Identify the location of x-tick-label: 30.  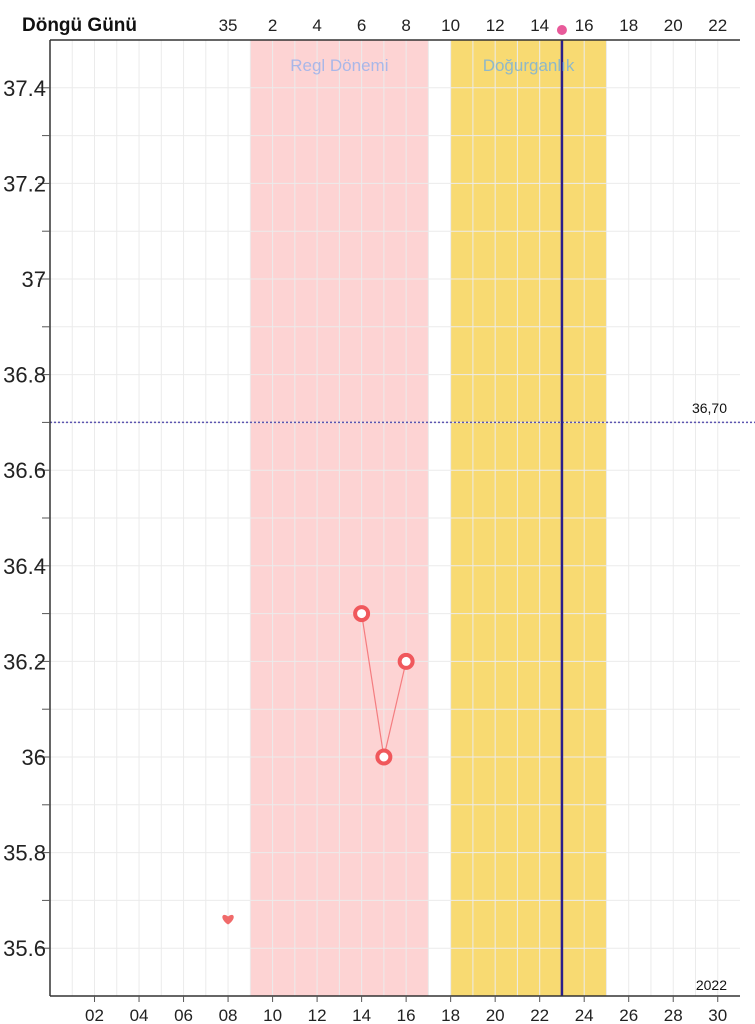
(717, 1015).